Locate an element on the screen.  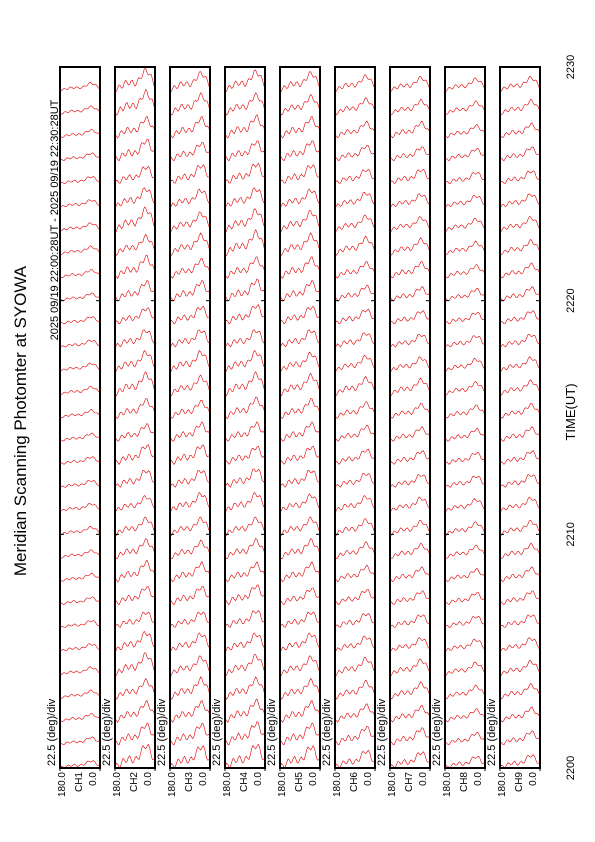
channel-label: CH2 is located at coordinates (134, 782).